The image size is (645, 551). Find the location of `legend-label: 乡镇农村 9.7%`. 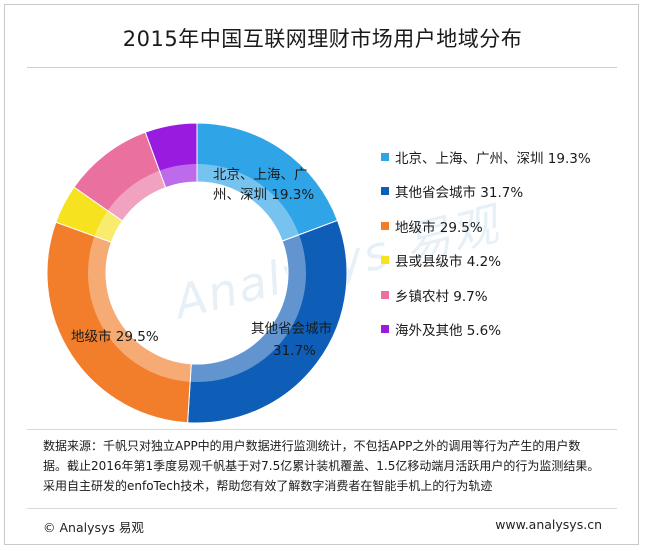

legend-label: 乡镇农村 9.7% is located at coordinates (441, 296).